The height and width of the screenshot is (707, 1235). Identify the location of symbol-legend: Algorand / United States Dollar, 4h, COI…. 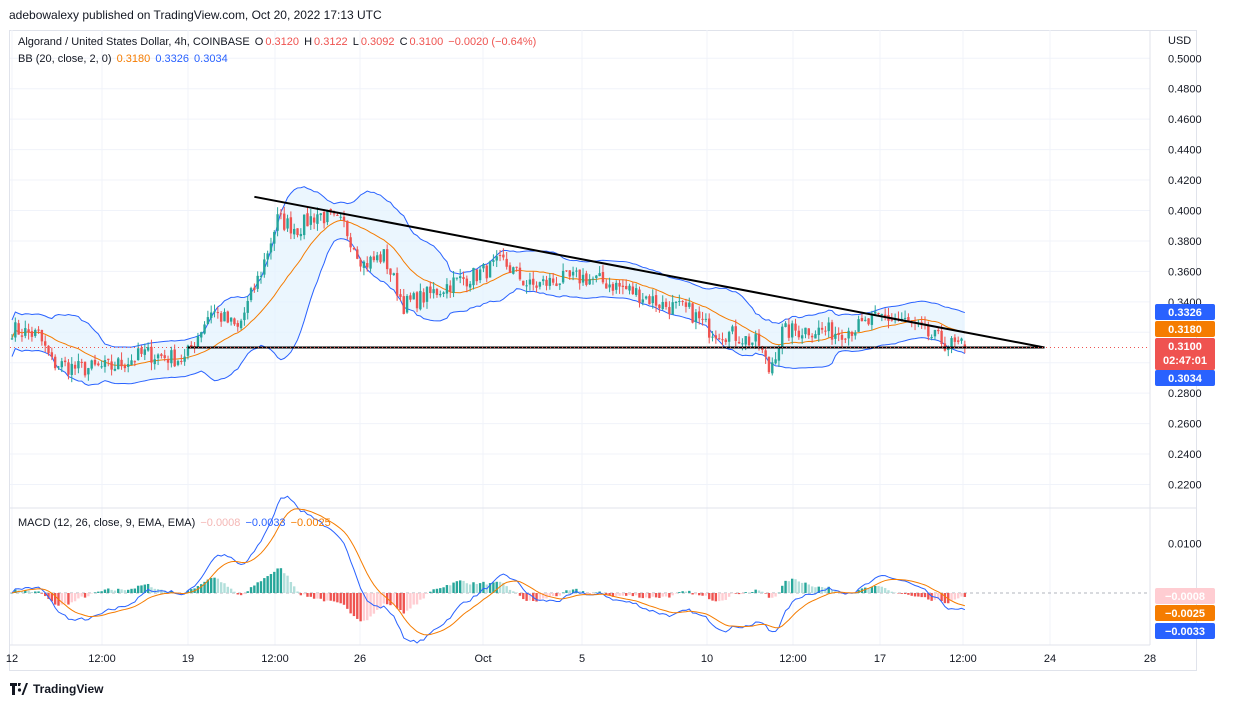
(278, 42).